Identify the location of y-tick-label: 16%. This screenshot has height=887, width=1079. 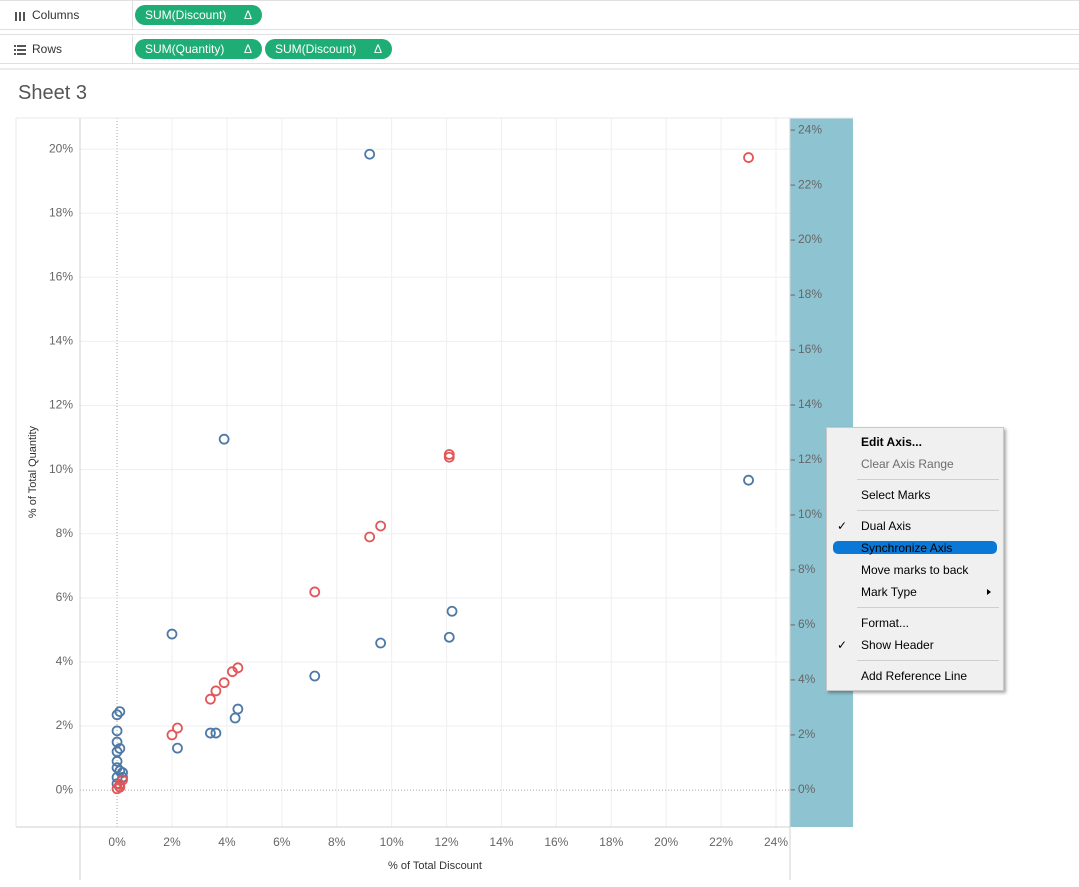
(61, 276).